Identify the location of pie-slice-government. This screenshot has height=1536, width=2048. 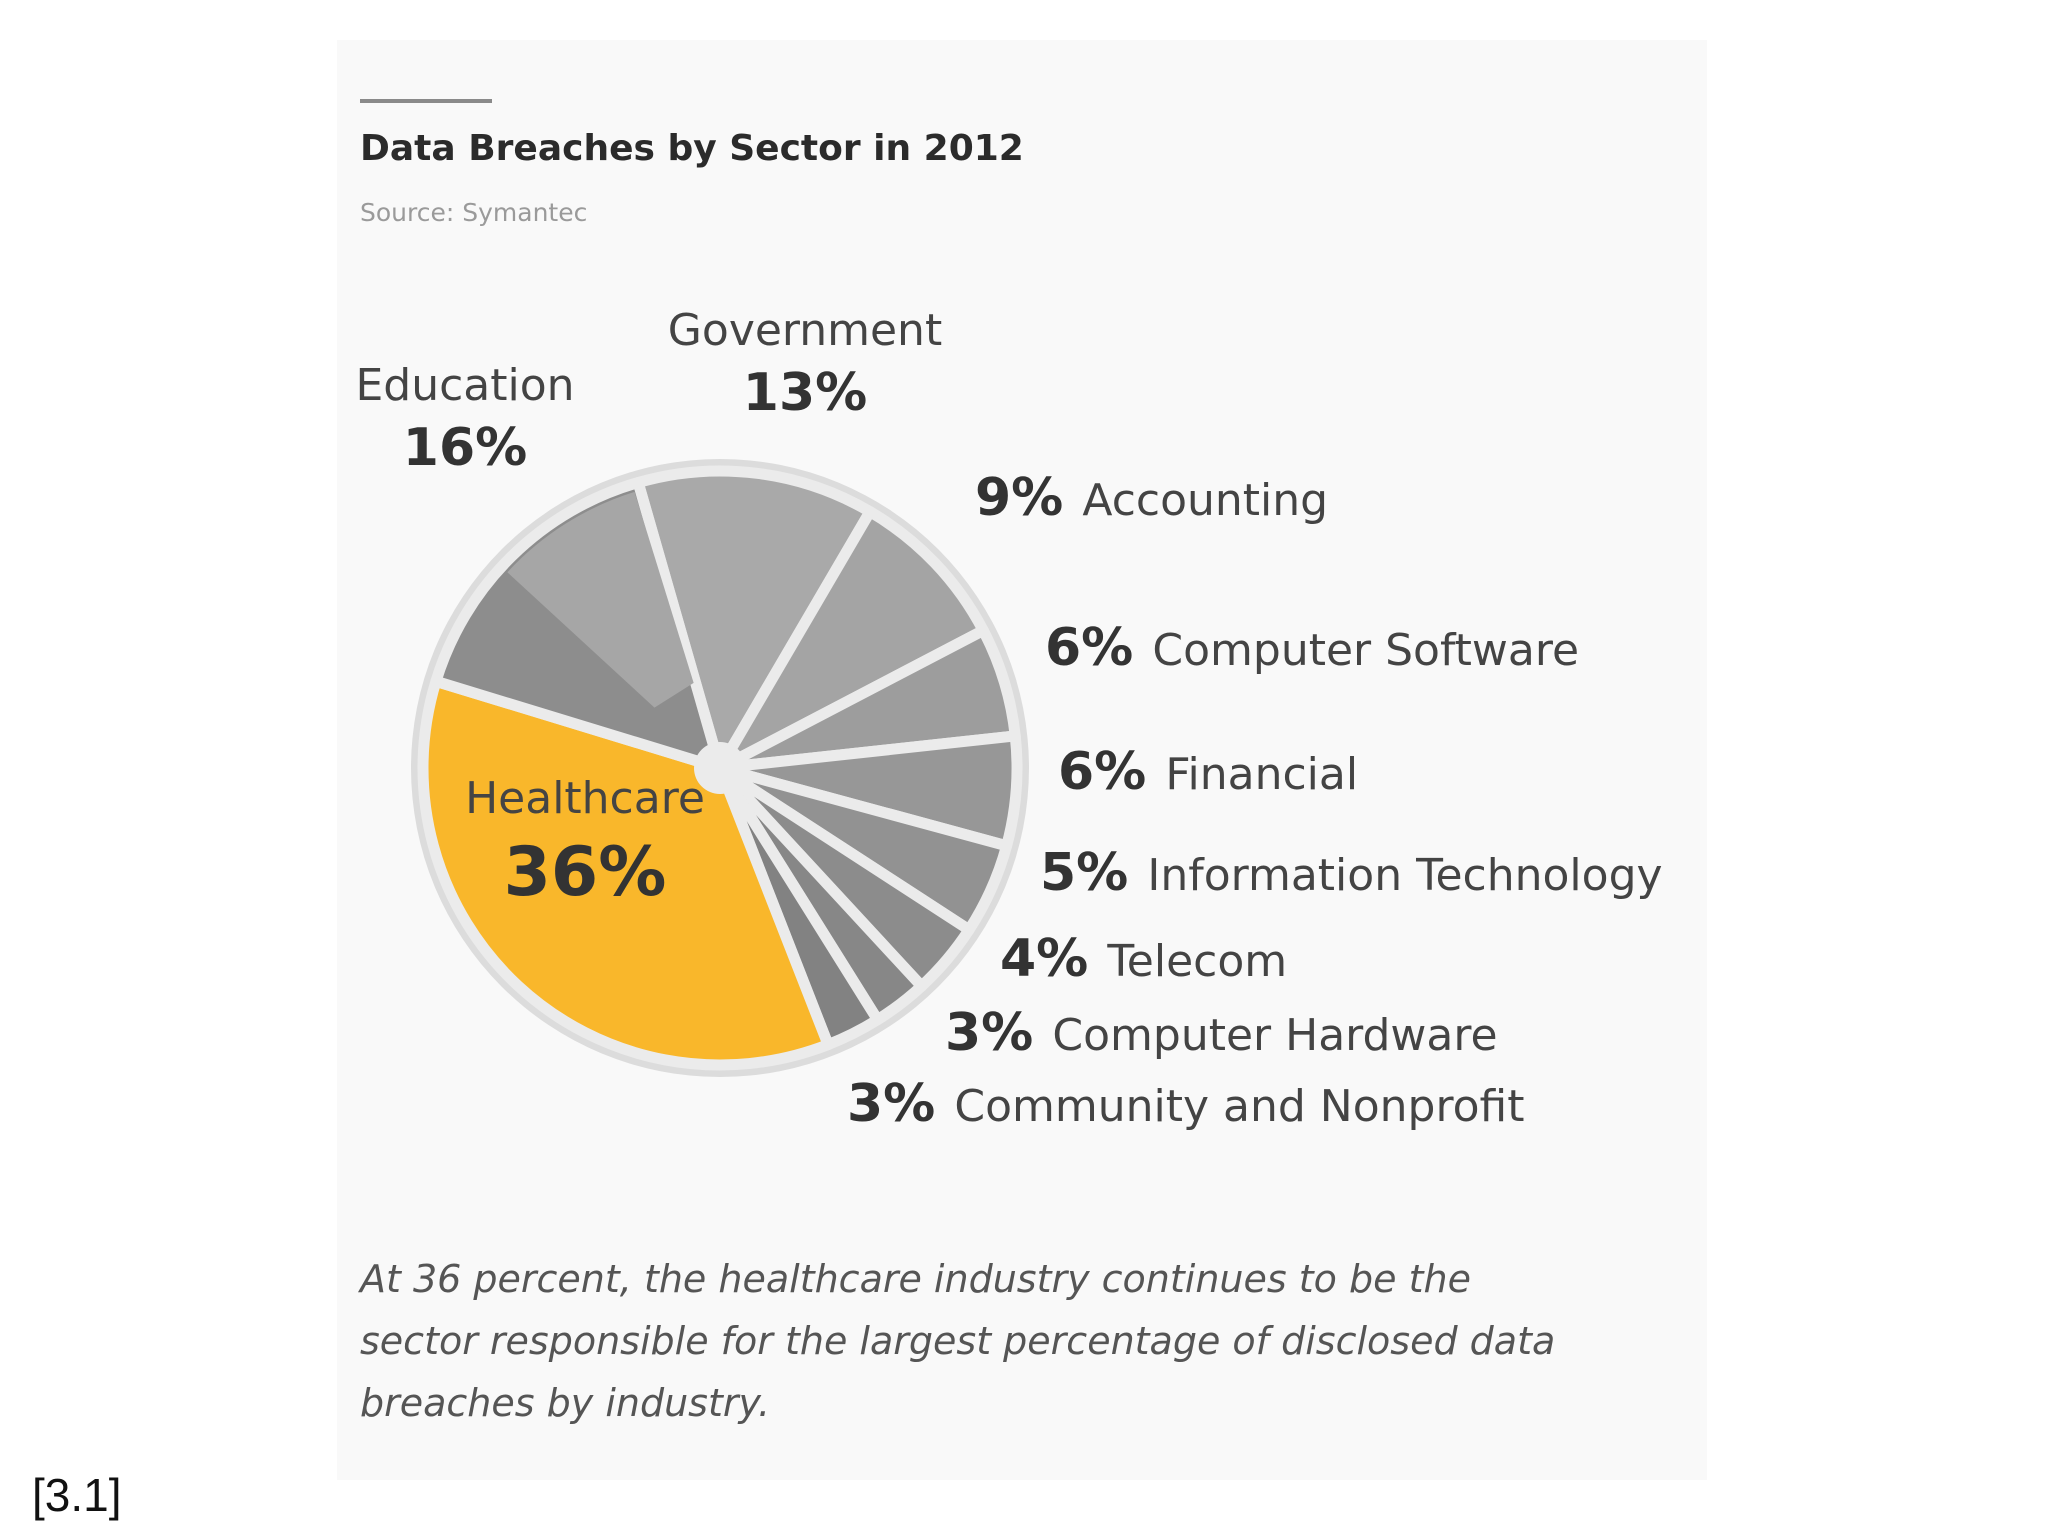
(754, 619).